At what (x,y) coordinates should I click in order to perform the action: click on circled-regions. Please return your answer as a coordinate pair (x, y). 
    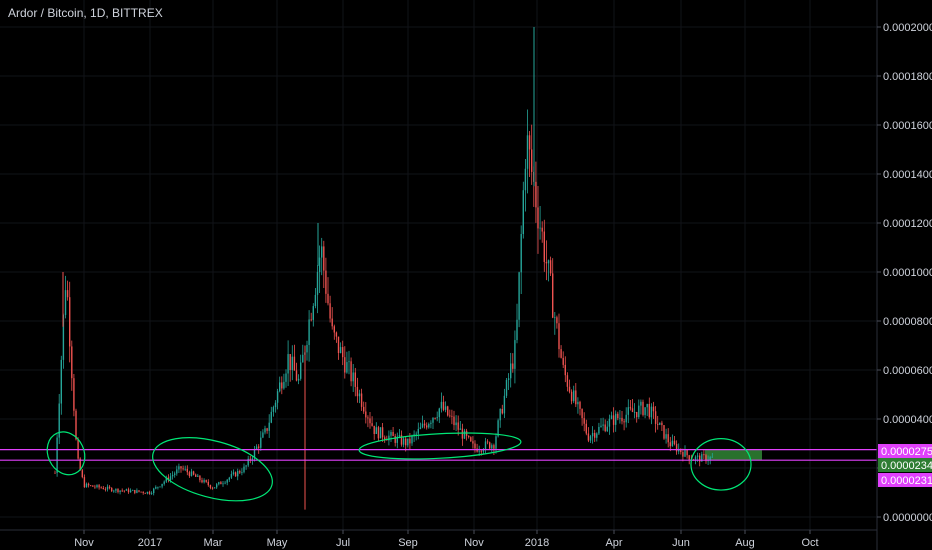
    Looking at the image, I should click on (399, 466).